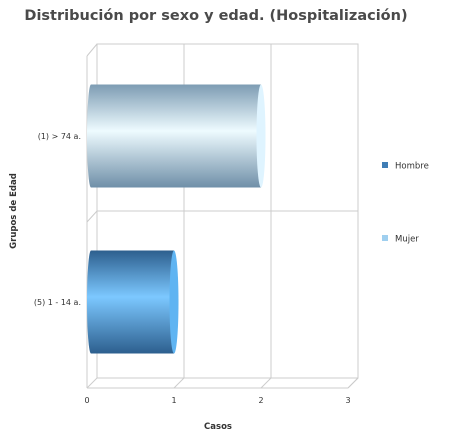 The image size is (450, 444). What do you see at coordinates (86, 400) in the screenshot?
I see `x-tick-label: 0` at bounding box center [86, 400].